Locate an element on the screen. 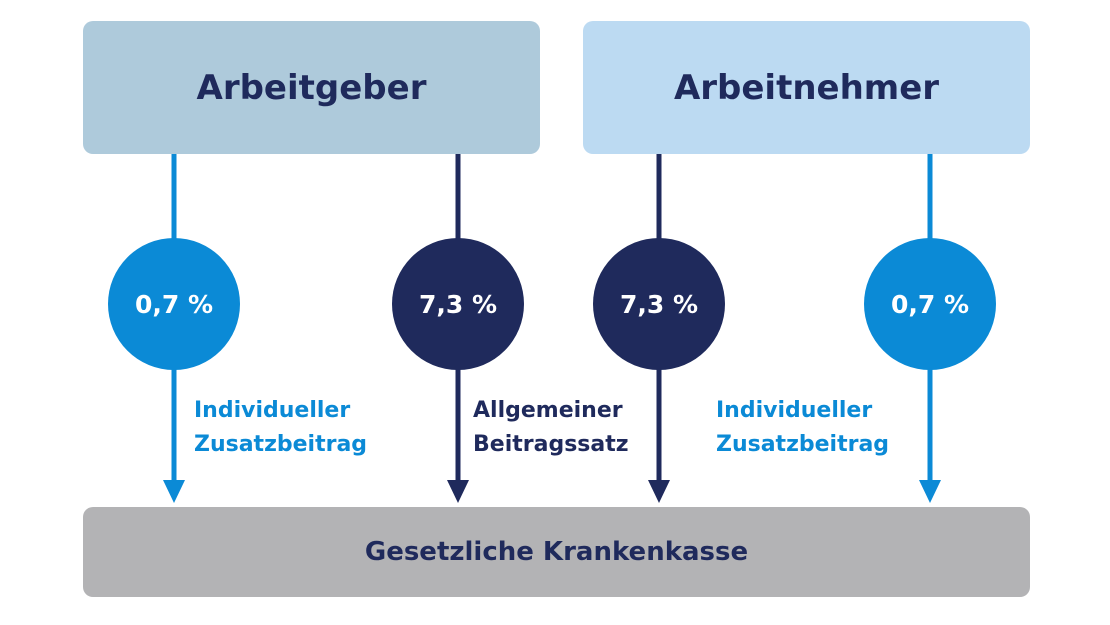  health-insurance-label: Gesetzliche Krankenkasse is located at coordinates (556, 552).